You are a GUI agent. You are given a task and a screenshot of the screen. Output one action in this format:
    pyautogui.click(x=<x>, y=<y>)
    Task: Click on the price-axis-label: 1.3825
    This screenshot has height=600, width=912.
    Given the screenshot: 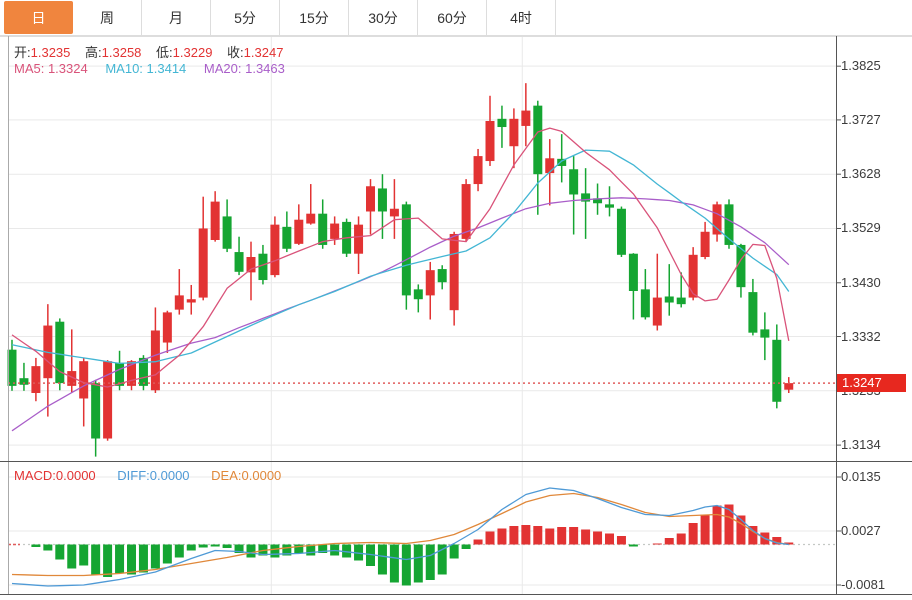 What is the action you would take?
    pyautogui.click(x=861, y=66)
    